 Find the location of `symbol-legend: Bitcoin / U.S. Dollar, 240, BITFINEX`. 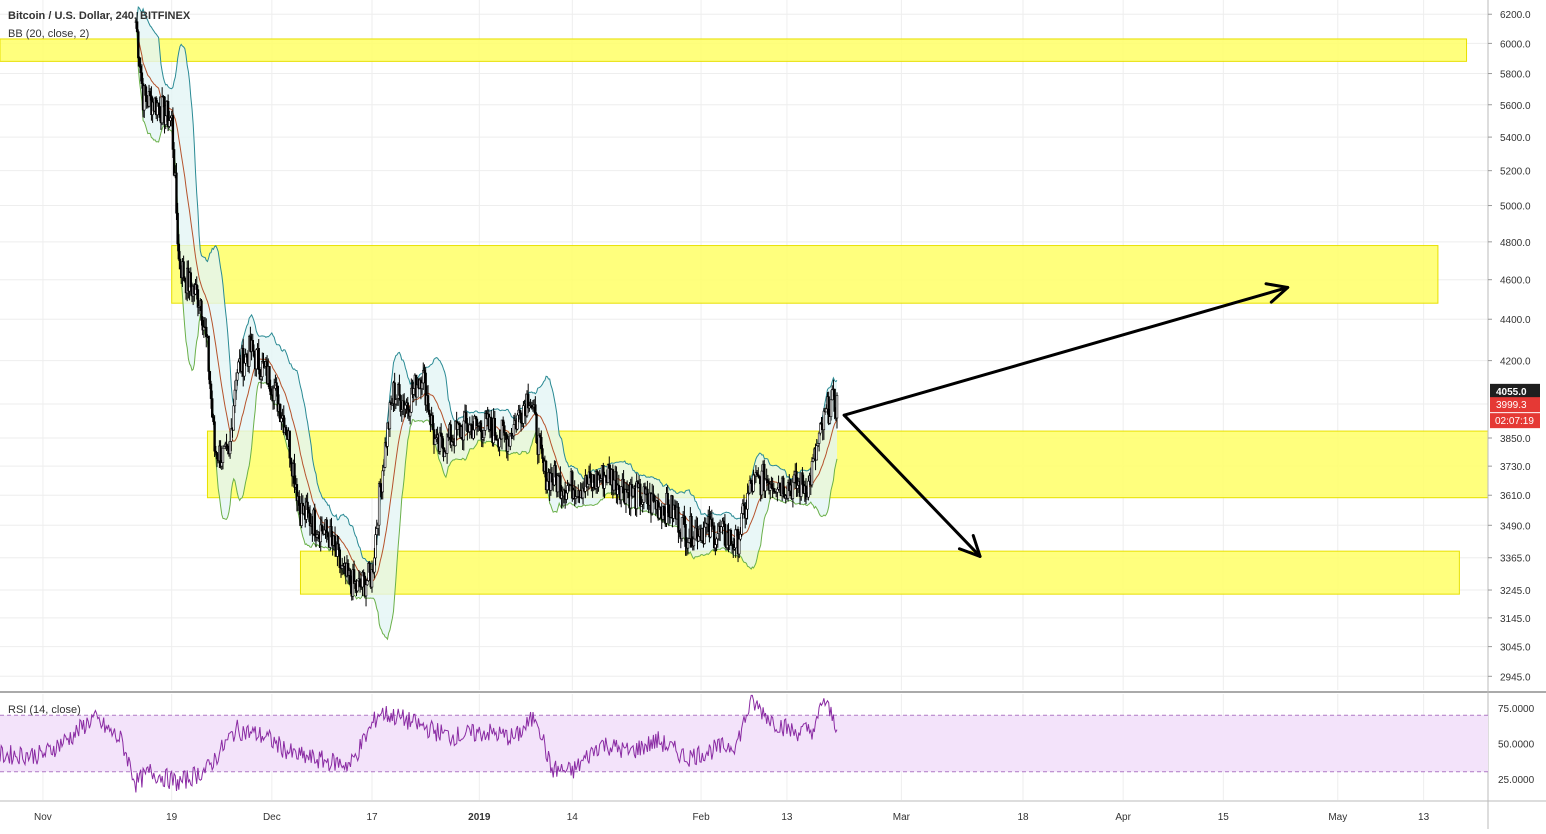

symbol-legend: Bitcoin / U.S. Dollar, 240, BITFINEX is located at coordinates (99, 16).